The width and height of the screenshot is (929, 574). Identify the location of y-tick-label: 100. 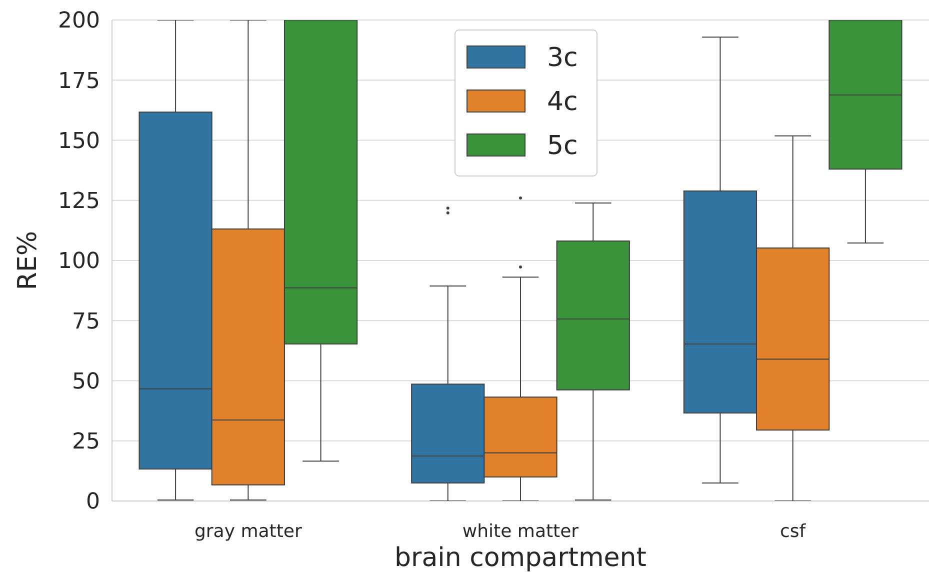
(79, 261).